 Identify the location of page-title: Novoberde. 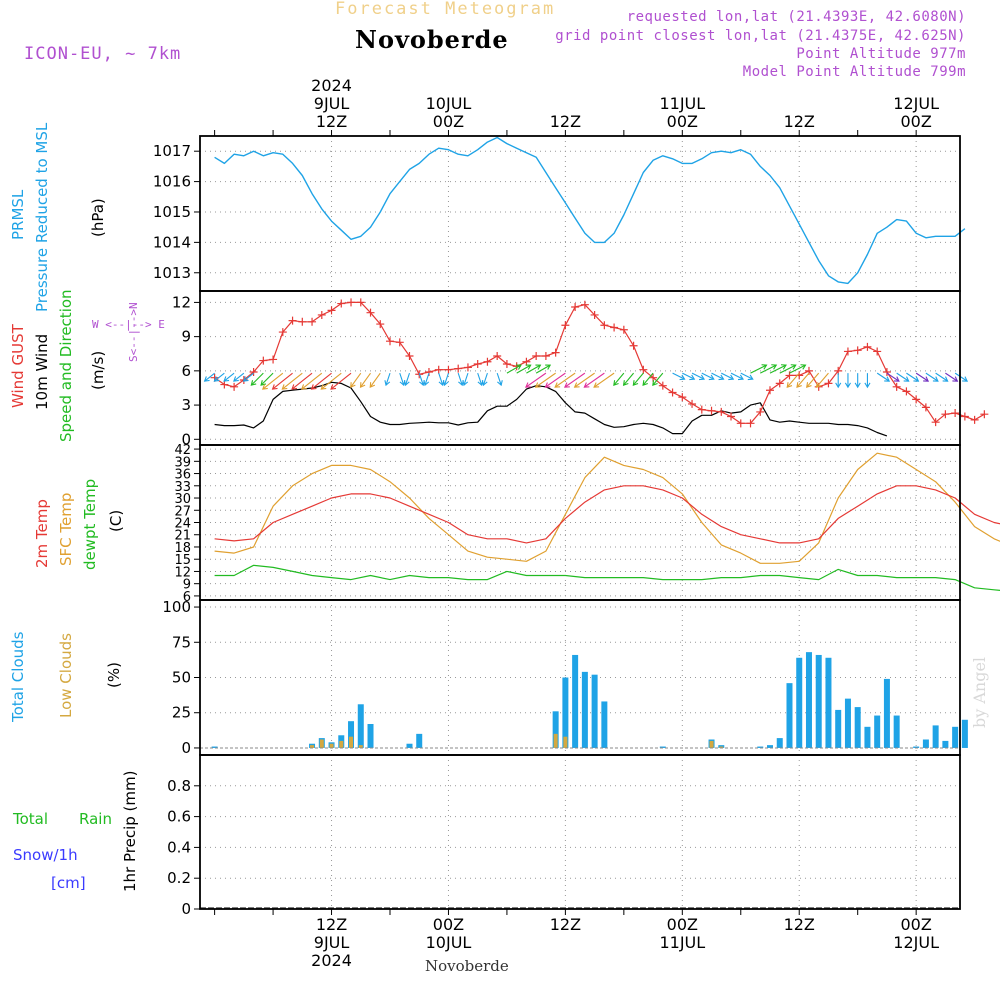
(432, 39).